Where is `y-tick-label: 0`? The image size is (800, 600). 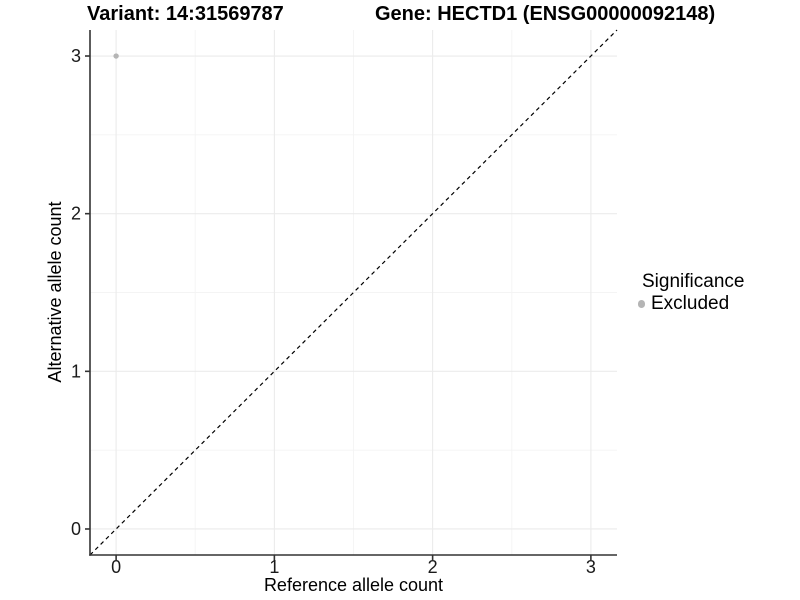
y-tick-label: 0 is located at coordinates (76, 529).